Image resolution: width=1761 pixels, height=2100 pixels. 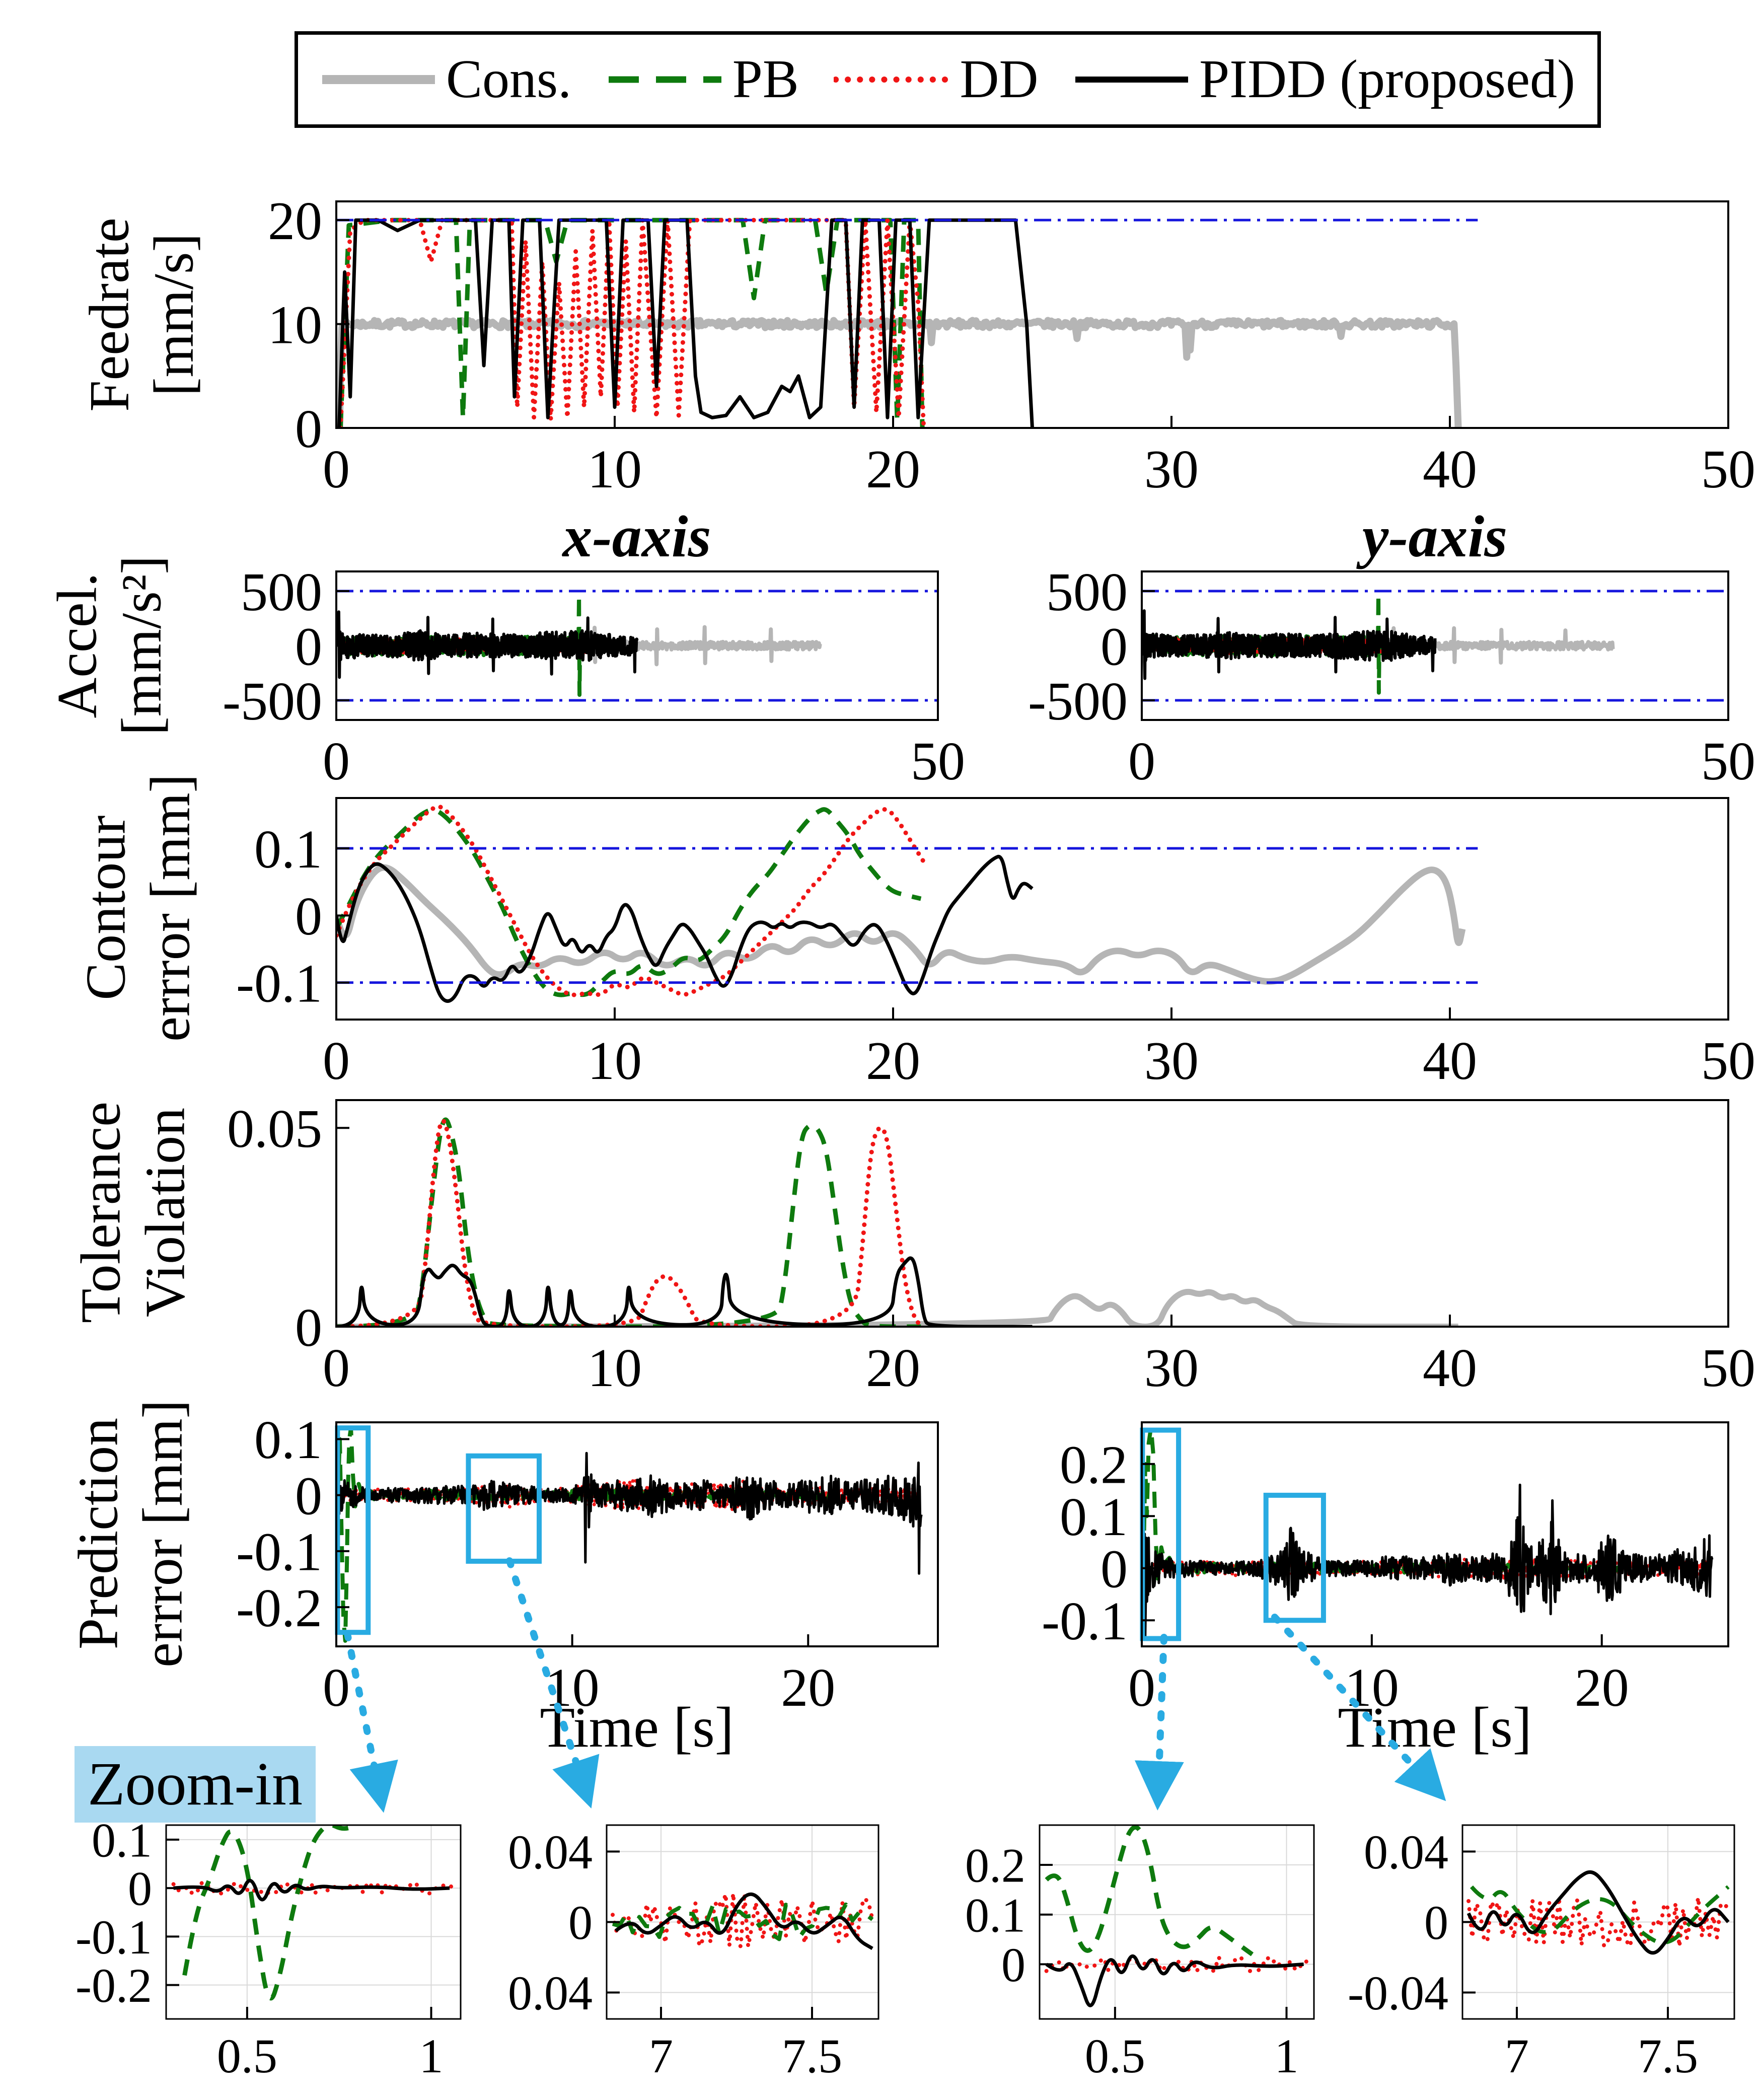 I want to click on zoom-plot-x-mid: 7 7.5 0.04 0 0.04, so click(x=693, y=1953).